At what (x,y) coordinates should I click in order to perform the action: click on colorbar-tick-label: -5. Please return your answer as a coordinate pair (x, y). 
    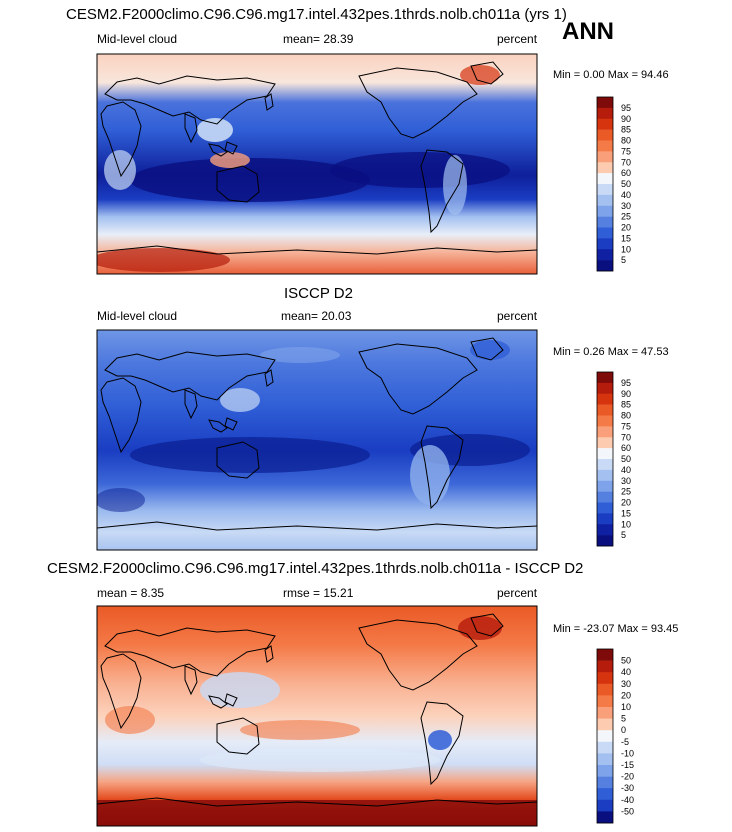
    Looking at the image, I should click on (625, 742).